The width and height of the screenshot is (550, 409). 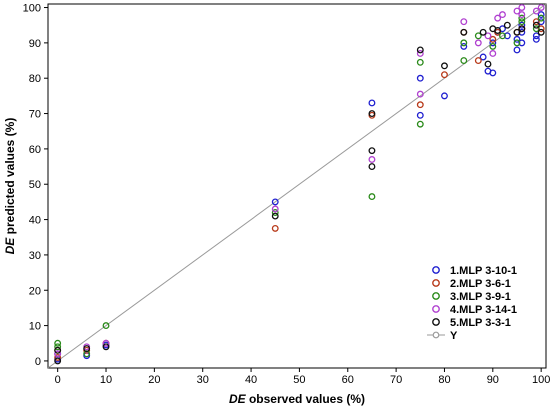 I want to click on x-tick-label: 30, so click(x=203, y=380).